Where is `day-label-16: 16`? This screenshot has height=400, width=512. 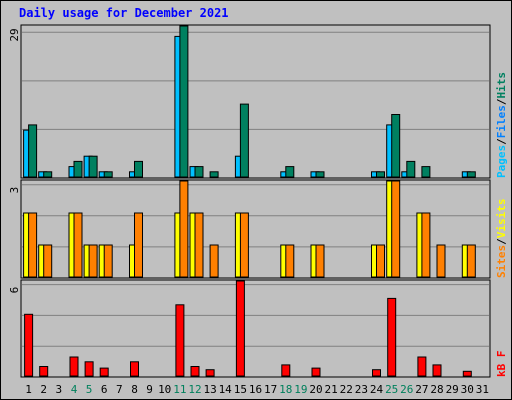 day-label-16: 16 is located at coordinates (255, 389).